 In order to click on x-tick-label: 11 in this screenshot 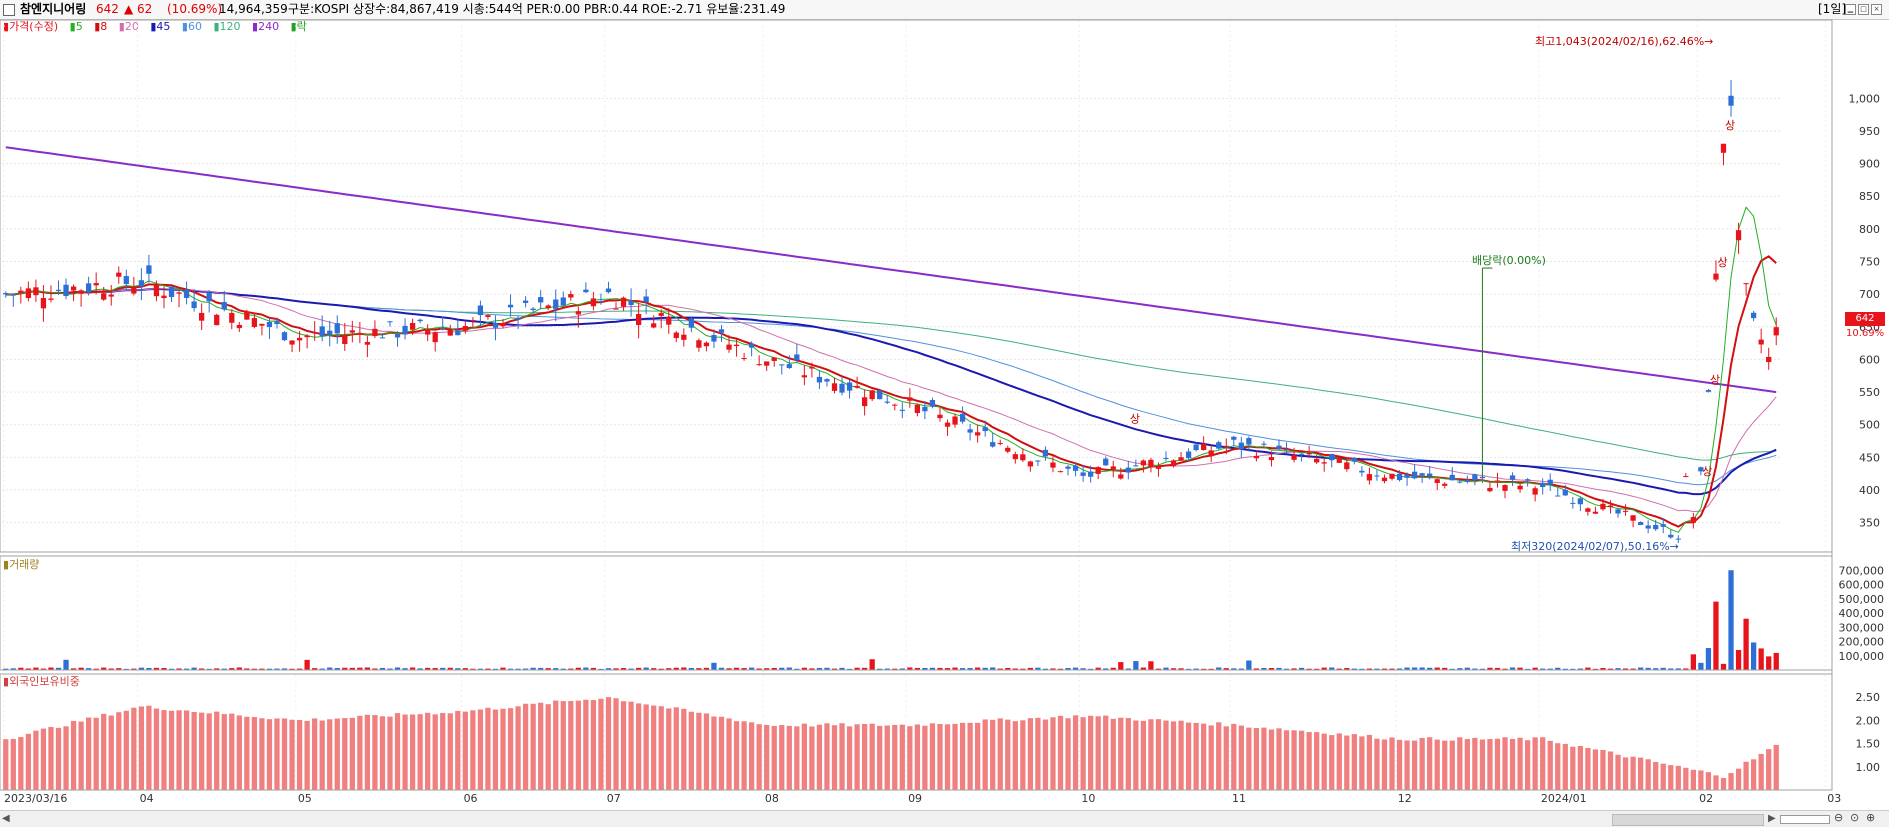, I will do `click(1239, 798)`.